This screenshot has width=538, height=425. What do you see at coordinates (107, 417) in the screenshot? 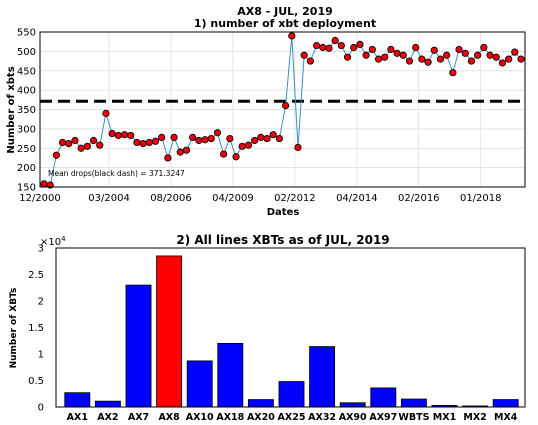
I see `x-tick-label: AX2` at bounding box center [107, 417].